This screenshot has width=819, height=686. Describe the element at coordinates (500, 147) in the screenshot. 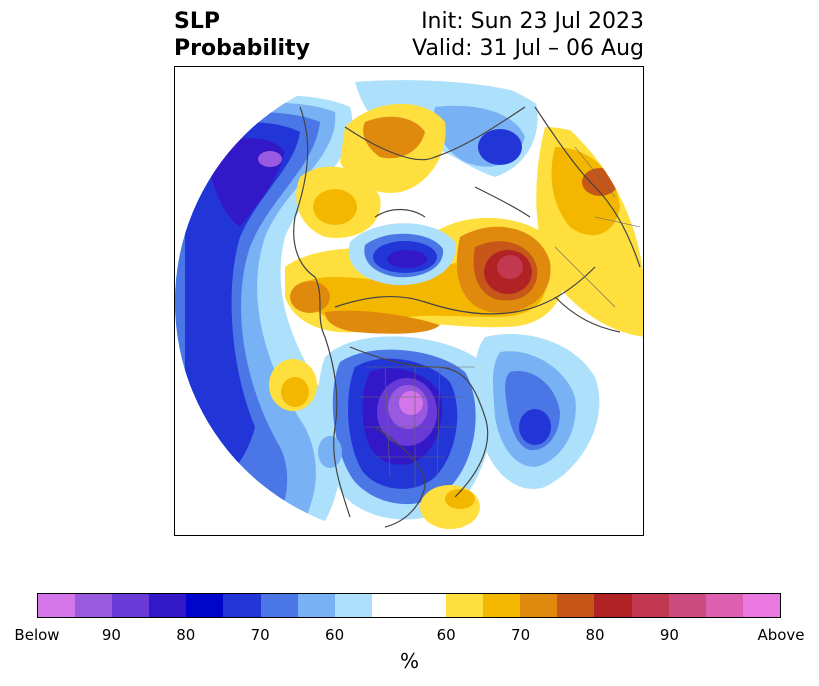

I see `arctic-low-core` at that location.